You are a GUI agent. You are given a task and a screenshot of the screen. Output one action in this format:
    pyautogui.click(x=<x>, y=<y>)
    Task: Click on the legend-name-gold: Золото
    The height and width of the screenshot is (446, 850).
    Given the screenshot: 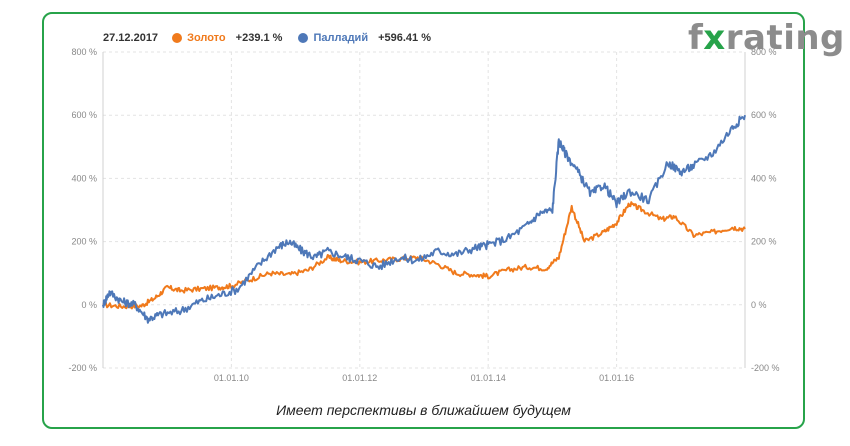 What is the action you would take?
    pyautogui.click(x=206, y=38)
    